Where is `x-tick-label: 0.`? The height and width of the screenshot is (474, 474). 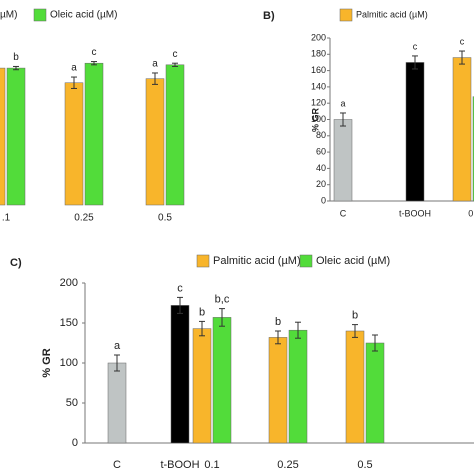
x-tick-label: 0. is located at coordinates (471, 213).